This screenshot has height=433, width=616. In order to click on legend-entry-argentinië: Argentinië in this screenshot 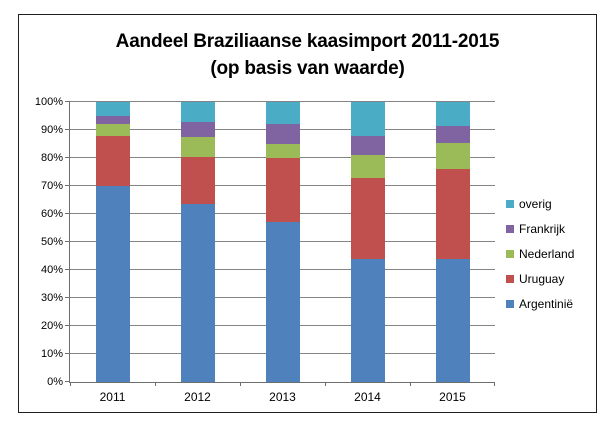, I will do `click(540, 303)`.